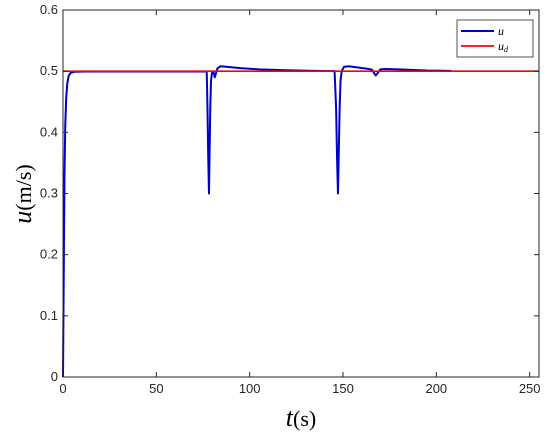 Image resolution: width=550 pixels, height=436 pixels. Describe the element at coordinates (343, 388) in the screenshot. I see `x-tick-label: 150` at that location.